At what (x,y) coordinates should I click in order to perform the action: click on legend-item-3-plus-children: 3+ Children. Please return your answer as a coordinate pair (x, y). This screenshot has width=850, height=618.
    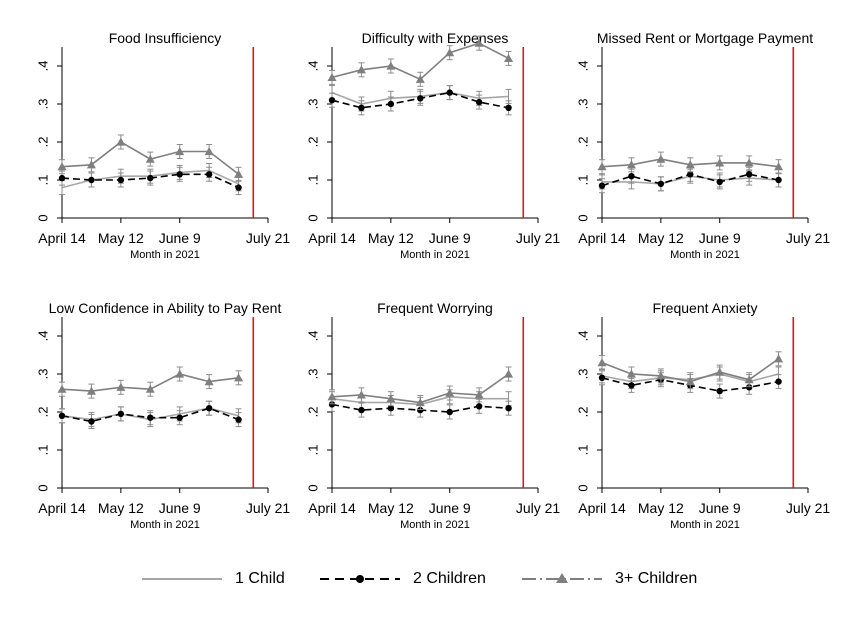
    Looking at the image, I should click on (622, 579).